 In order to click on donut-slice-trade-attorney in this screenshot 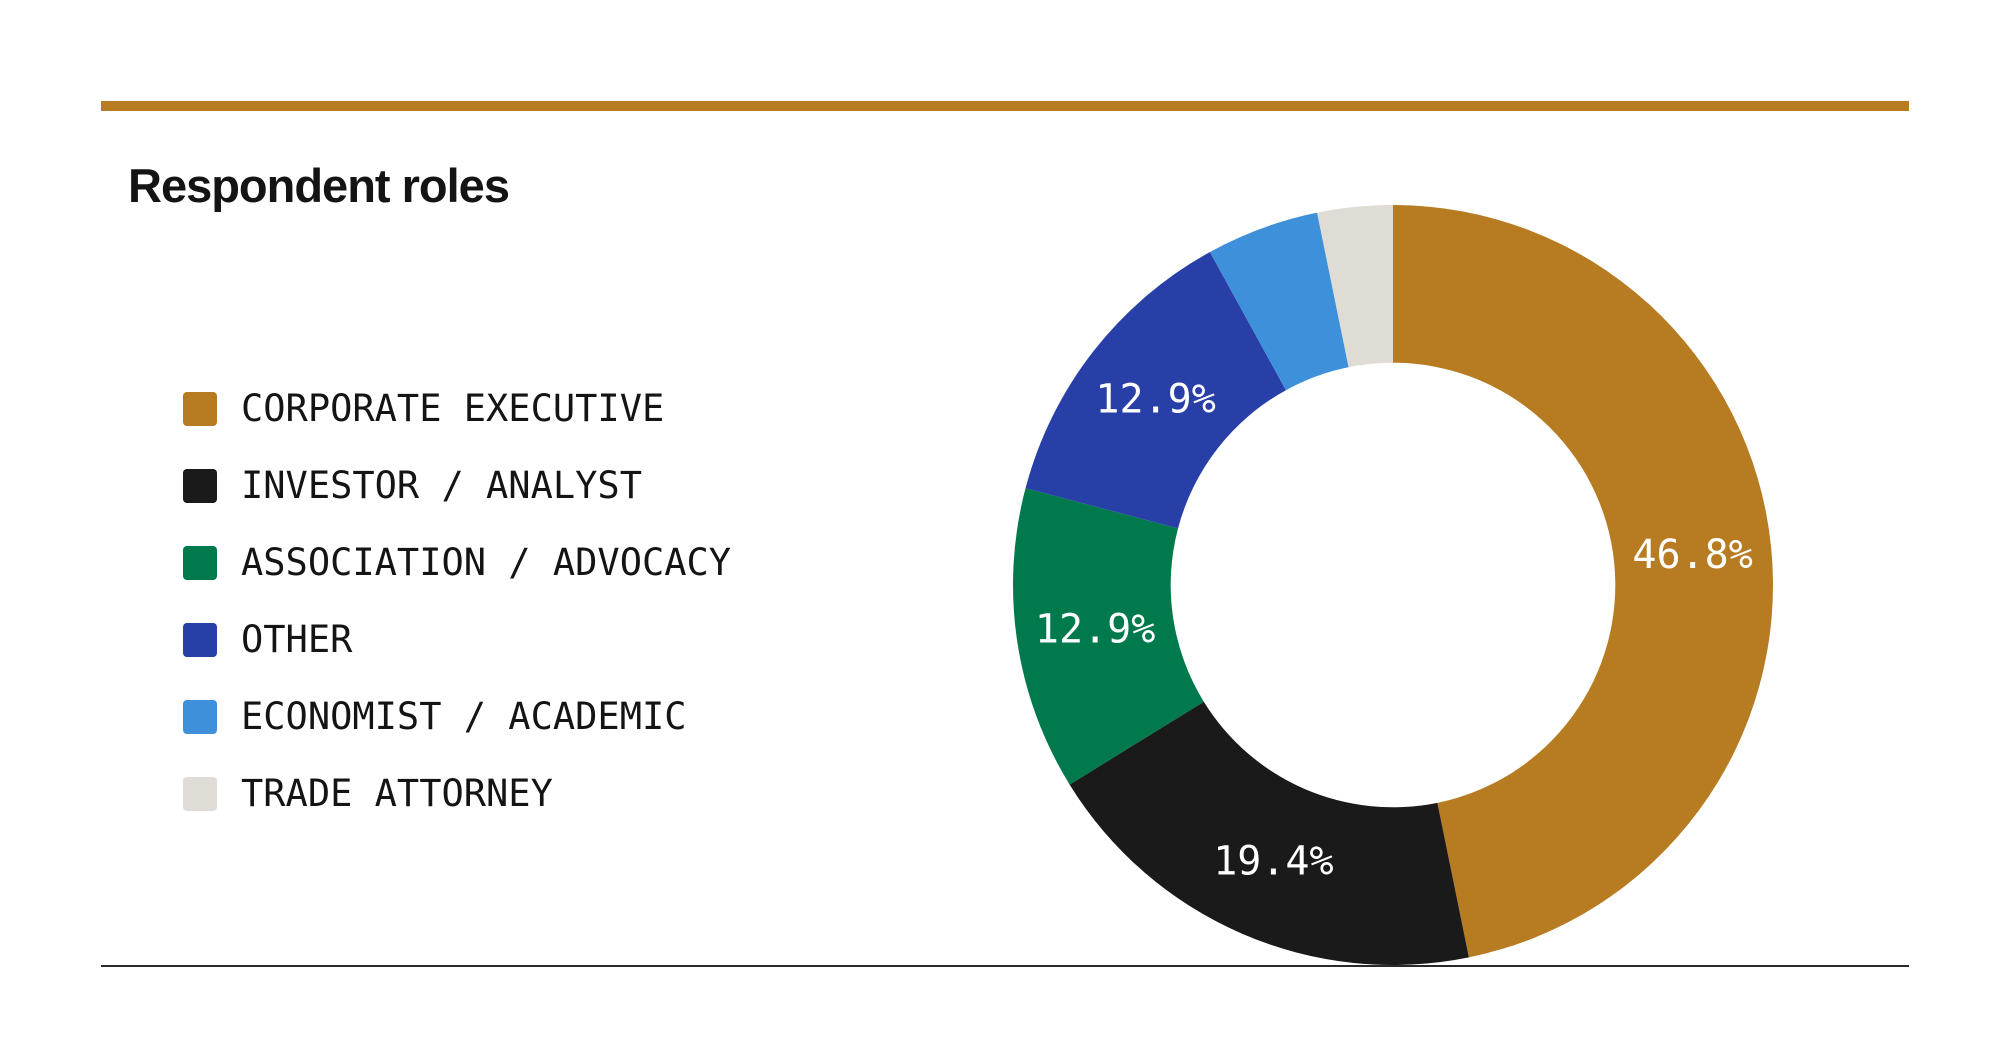, I will do `click(1355, 286)`.